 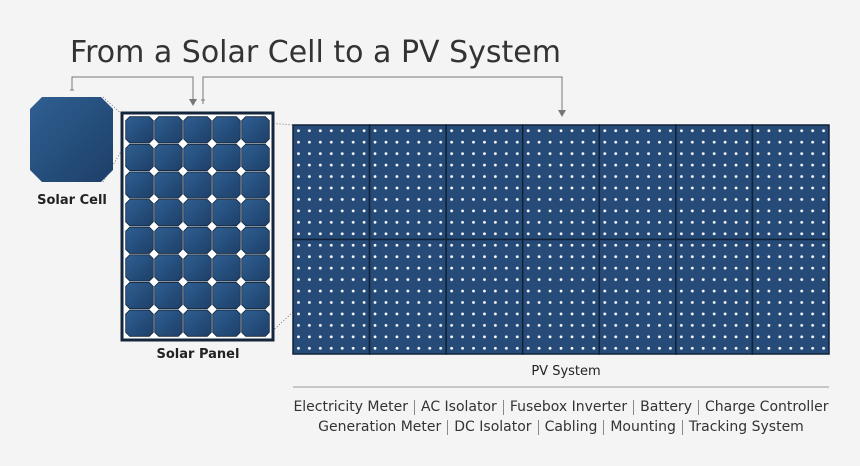 I want to click on component: Fusebox Inverter, so click(x=568, y=407).